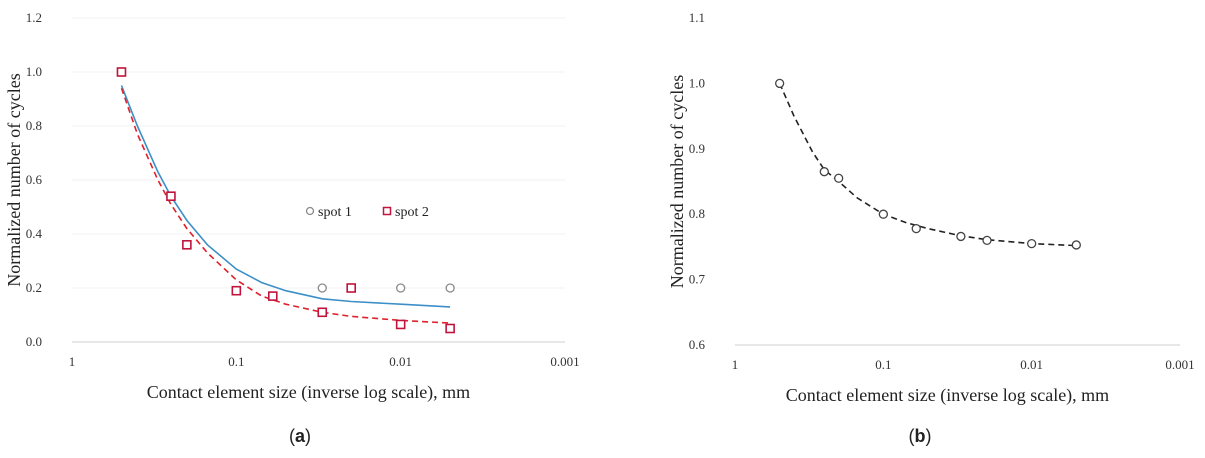 This screenshot has height=458, width=1205. I want to click on y-tick-label: 0.7, so click(697, 279).